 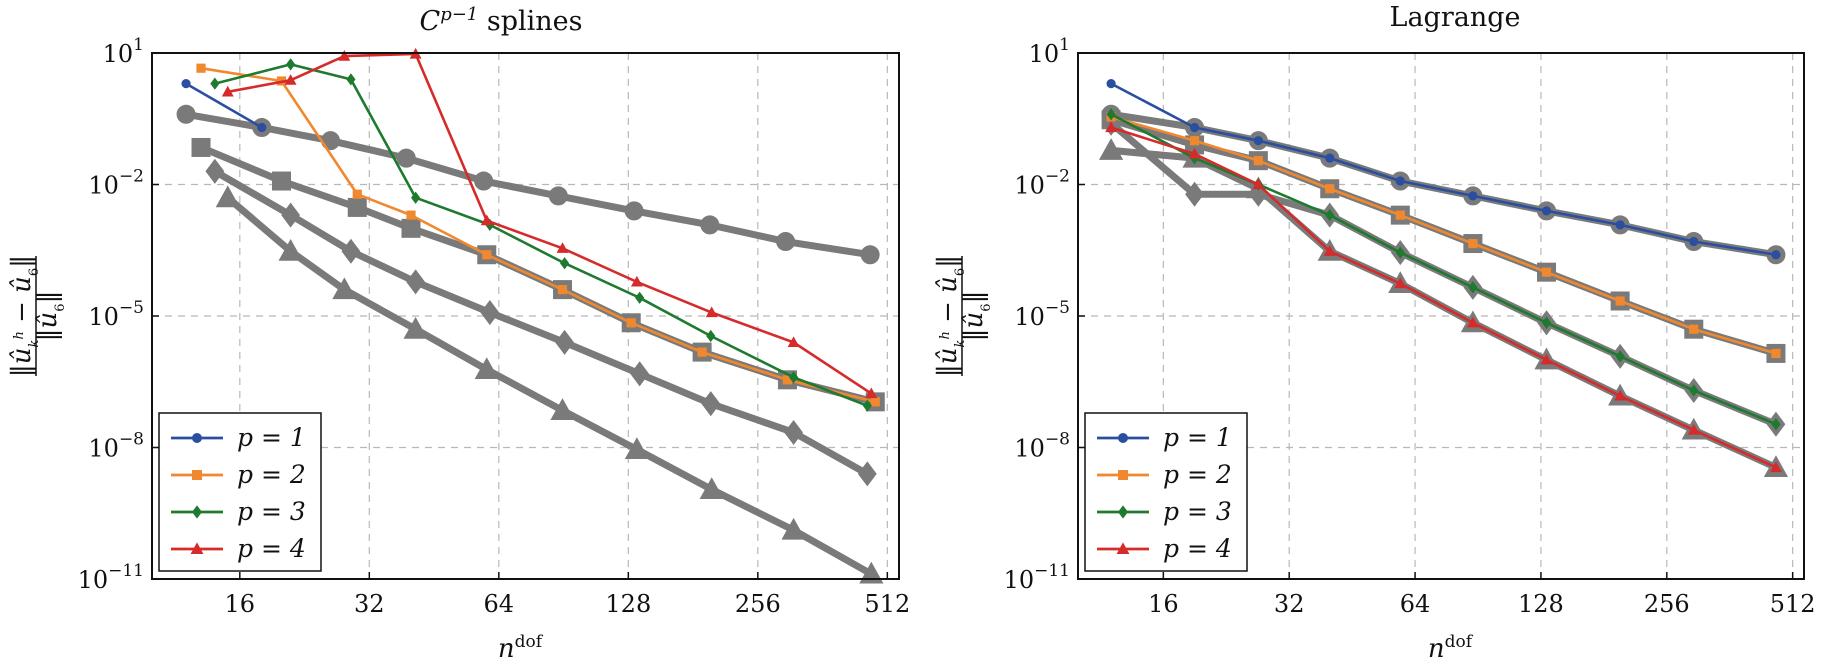 I want to click on series-p1, so click(x=1443, y=169).